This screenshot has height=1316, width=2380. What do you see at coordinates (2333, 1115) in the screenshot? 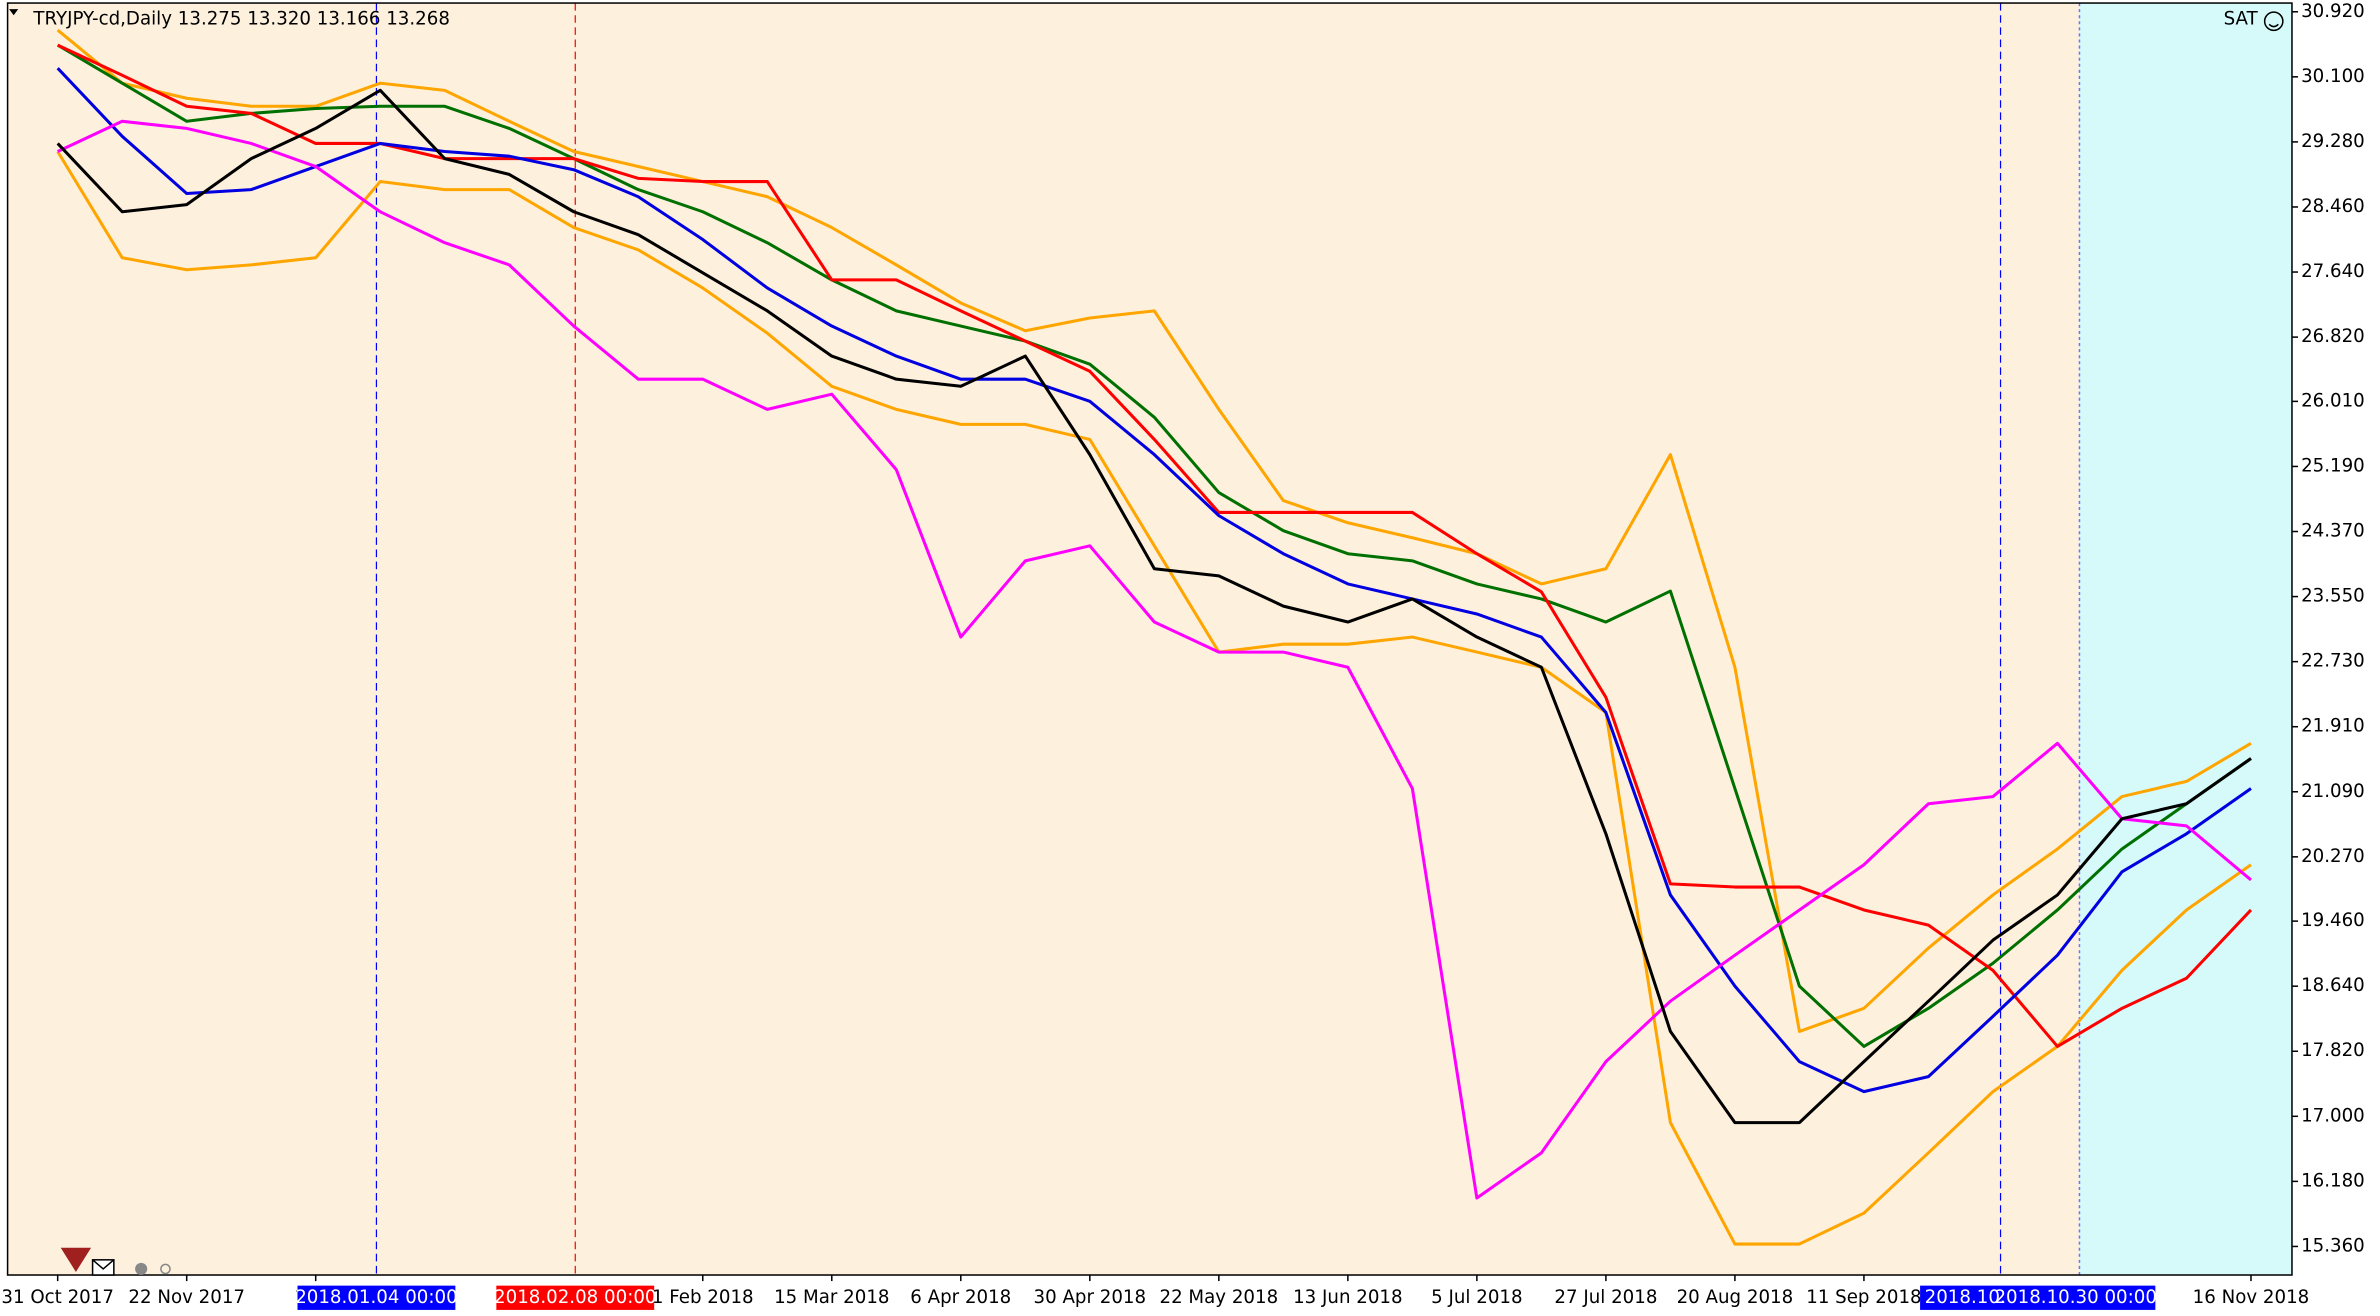
I see `y-tick-label: 17.000` at bounding box center [2333, 1115].